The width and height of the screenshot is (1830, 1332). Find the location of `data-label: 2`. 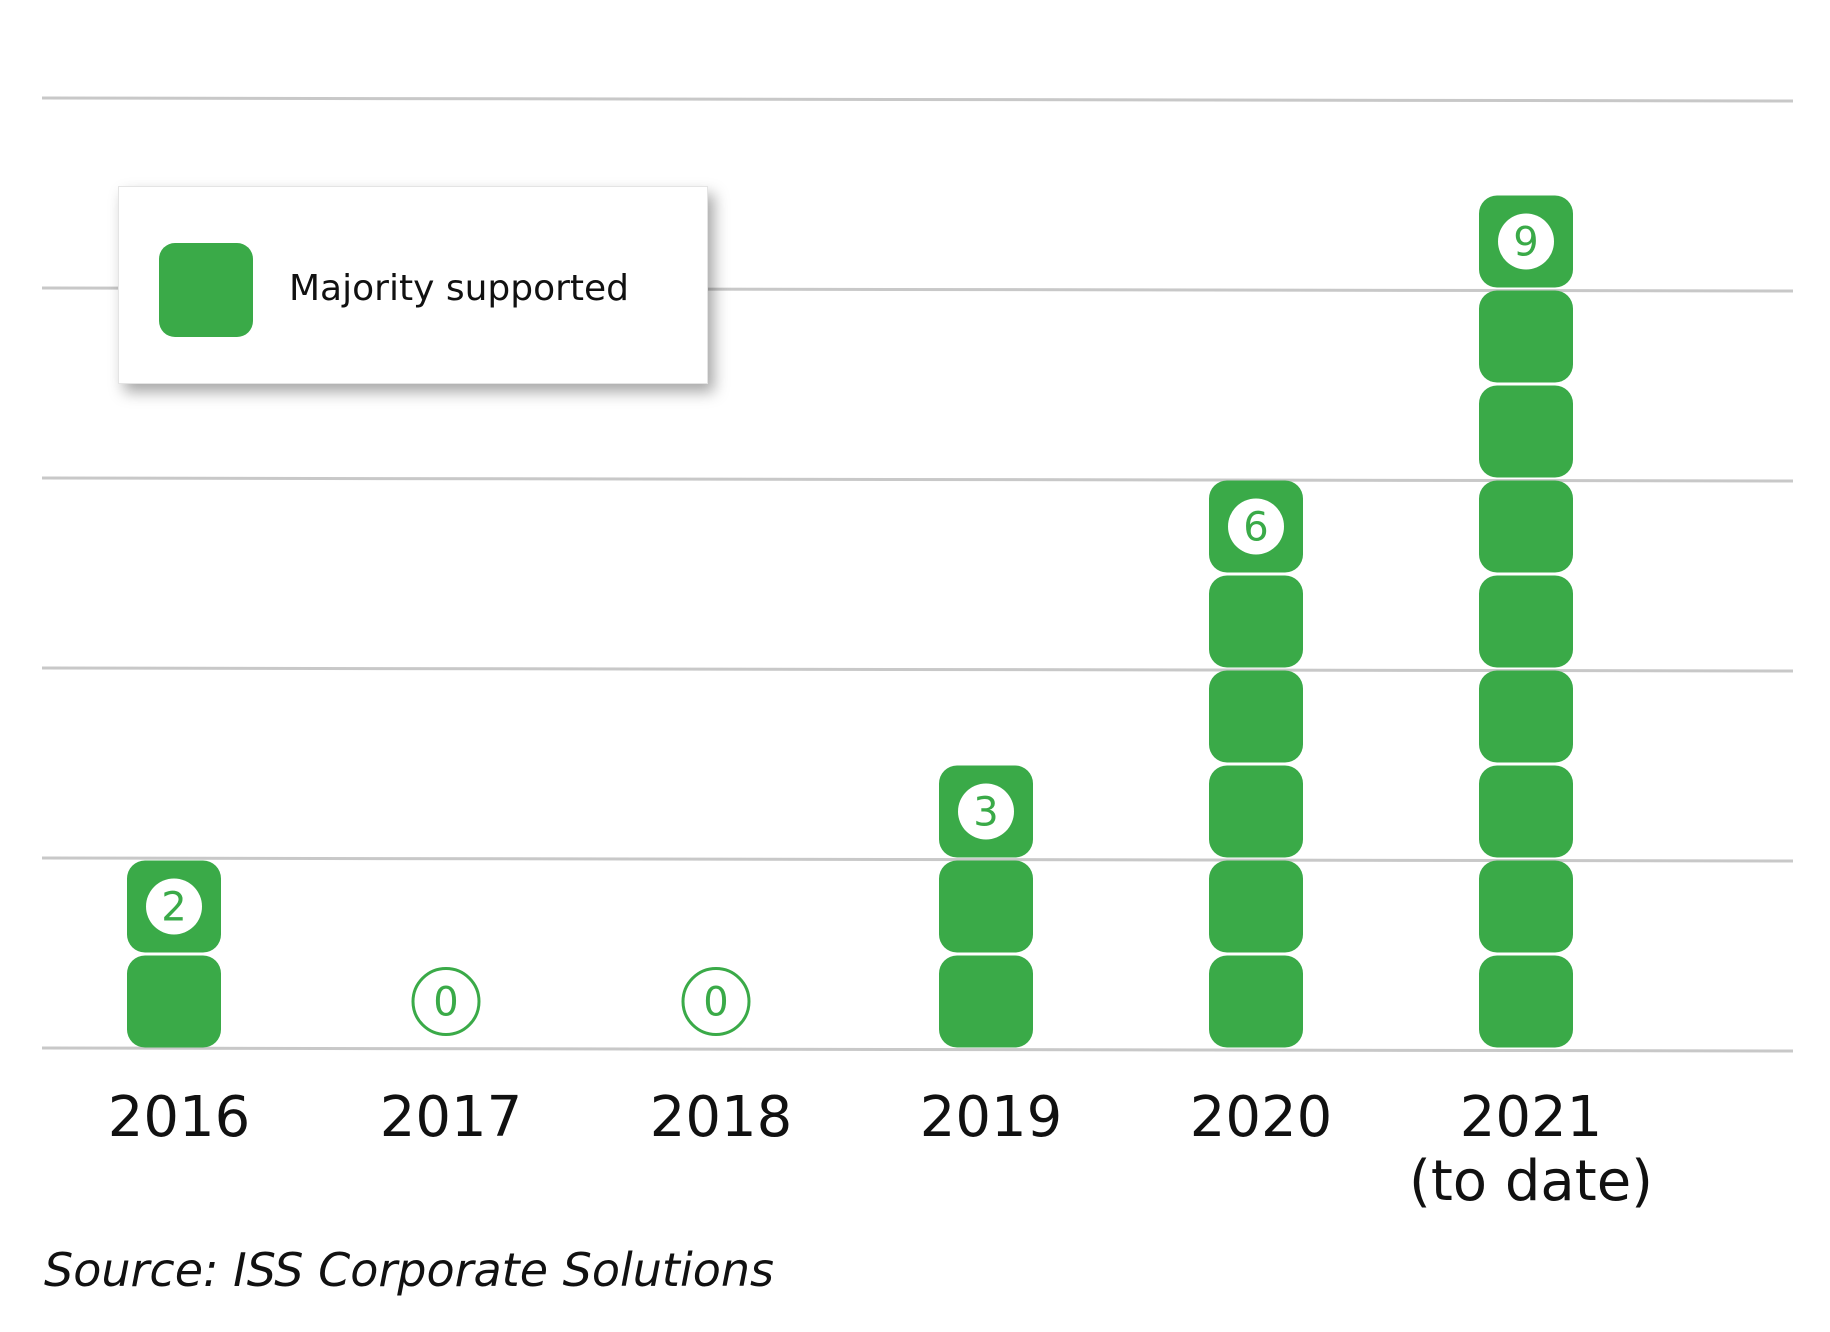

data-label: 2 is located at coordinates (173, 908).